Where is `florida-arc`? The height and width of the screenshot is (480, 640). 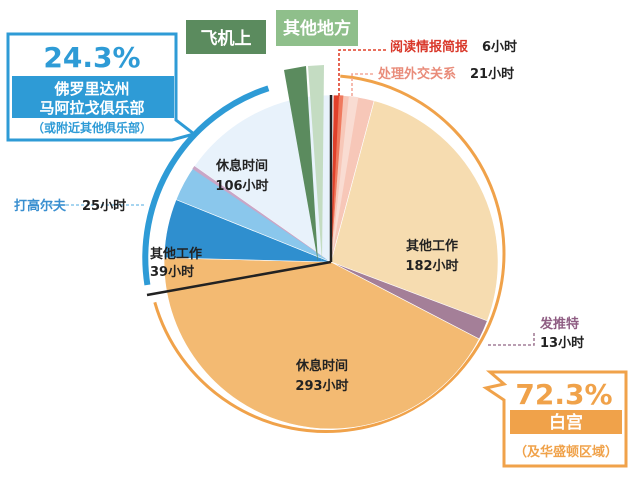 florida-arc is located at coordinates (206, 185).